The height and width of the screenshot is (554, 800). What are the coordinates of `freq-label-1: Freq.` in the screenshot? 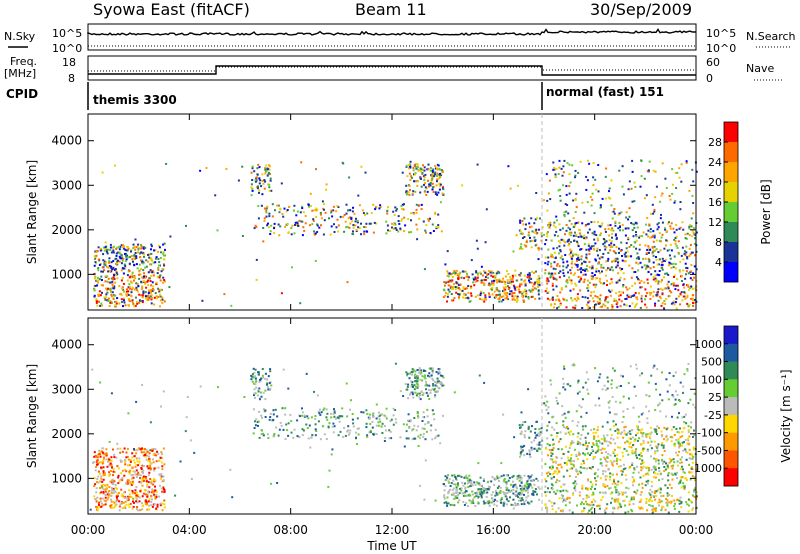 It's located at (23, 61).